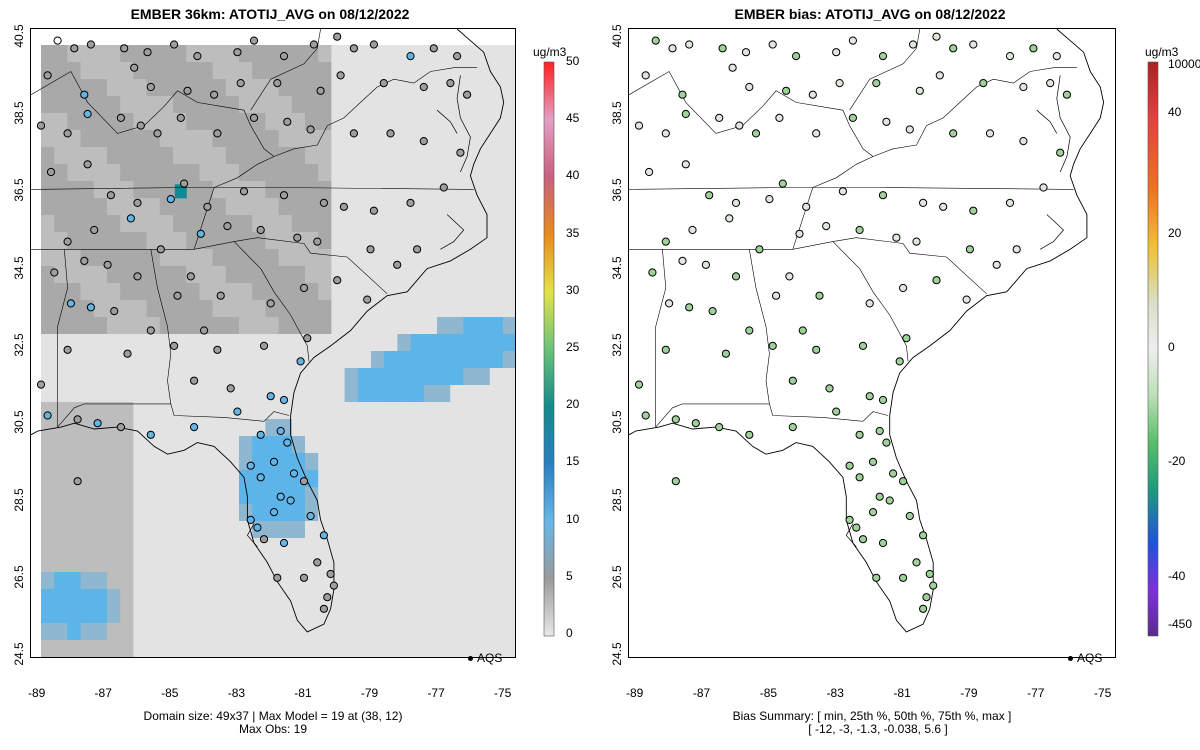  Describe the element at coordinates (19, 113) in the screenshot. I see `y-tick-label: 38.5` at that location.